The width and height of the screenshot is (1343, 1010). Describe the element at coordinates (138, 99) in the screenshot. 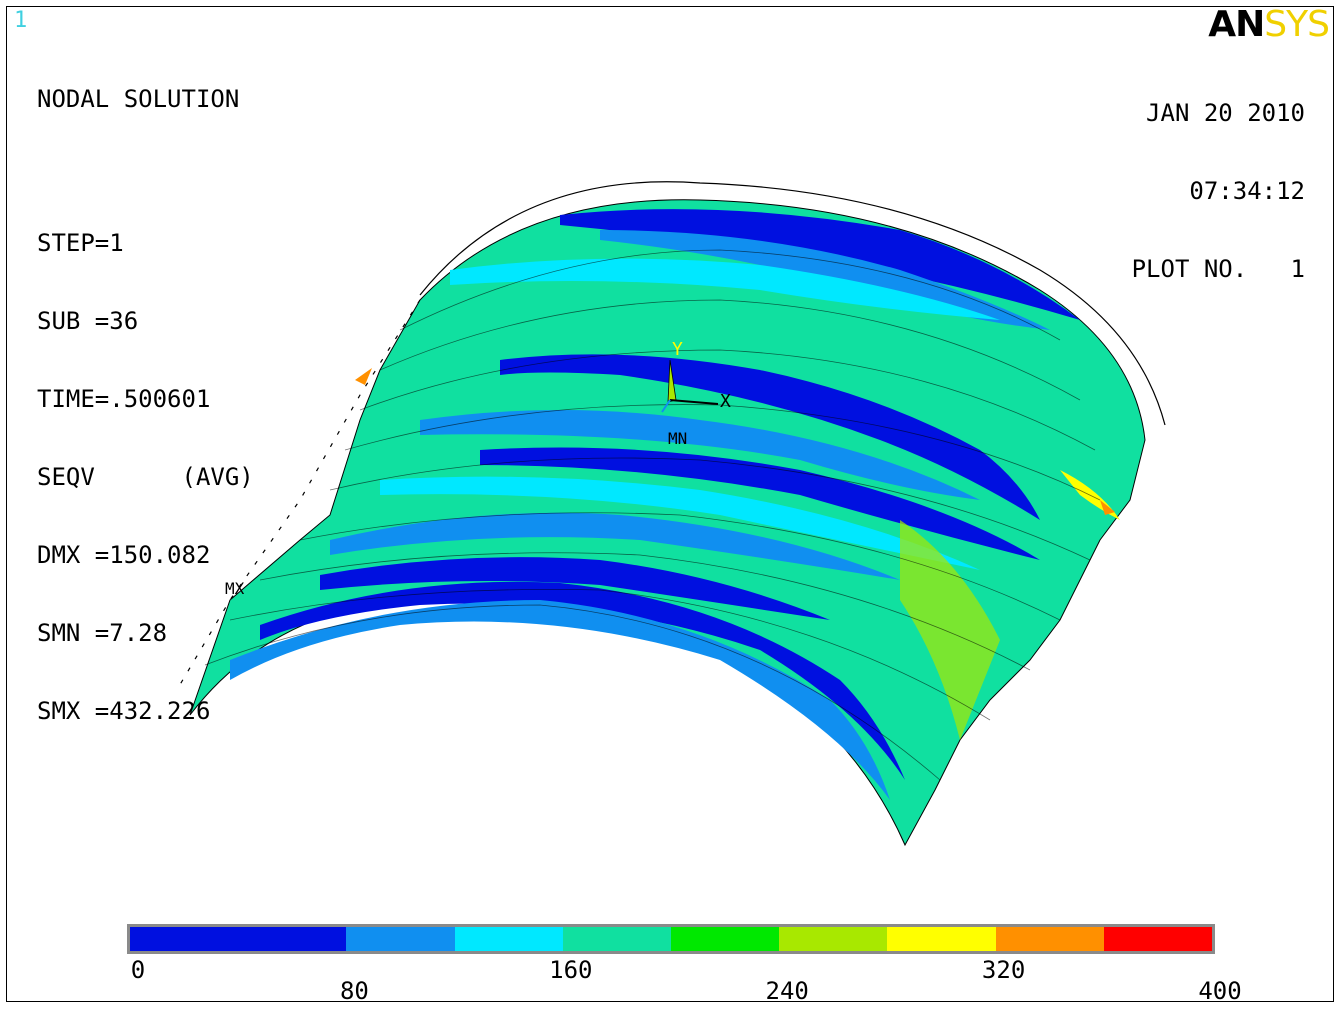

I see `info-title: NODAL SOLUTION` at that location.